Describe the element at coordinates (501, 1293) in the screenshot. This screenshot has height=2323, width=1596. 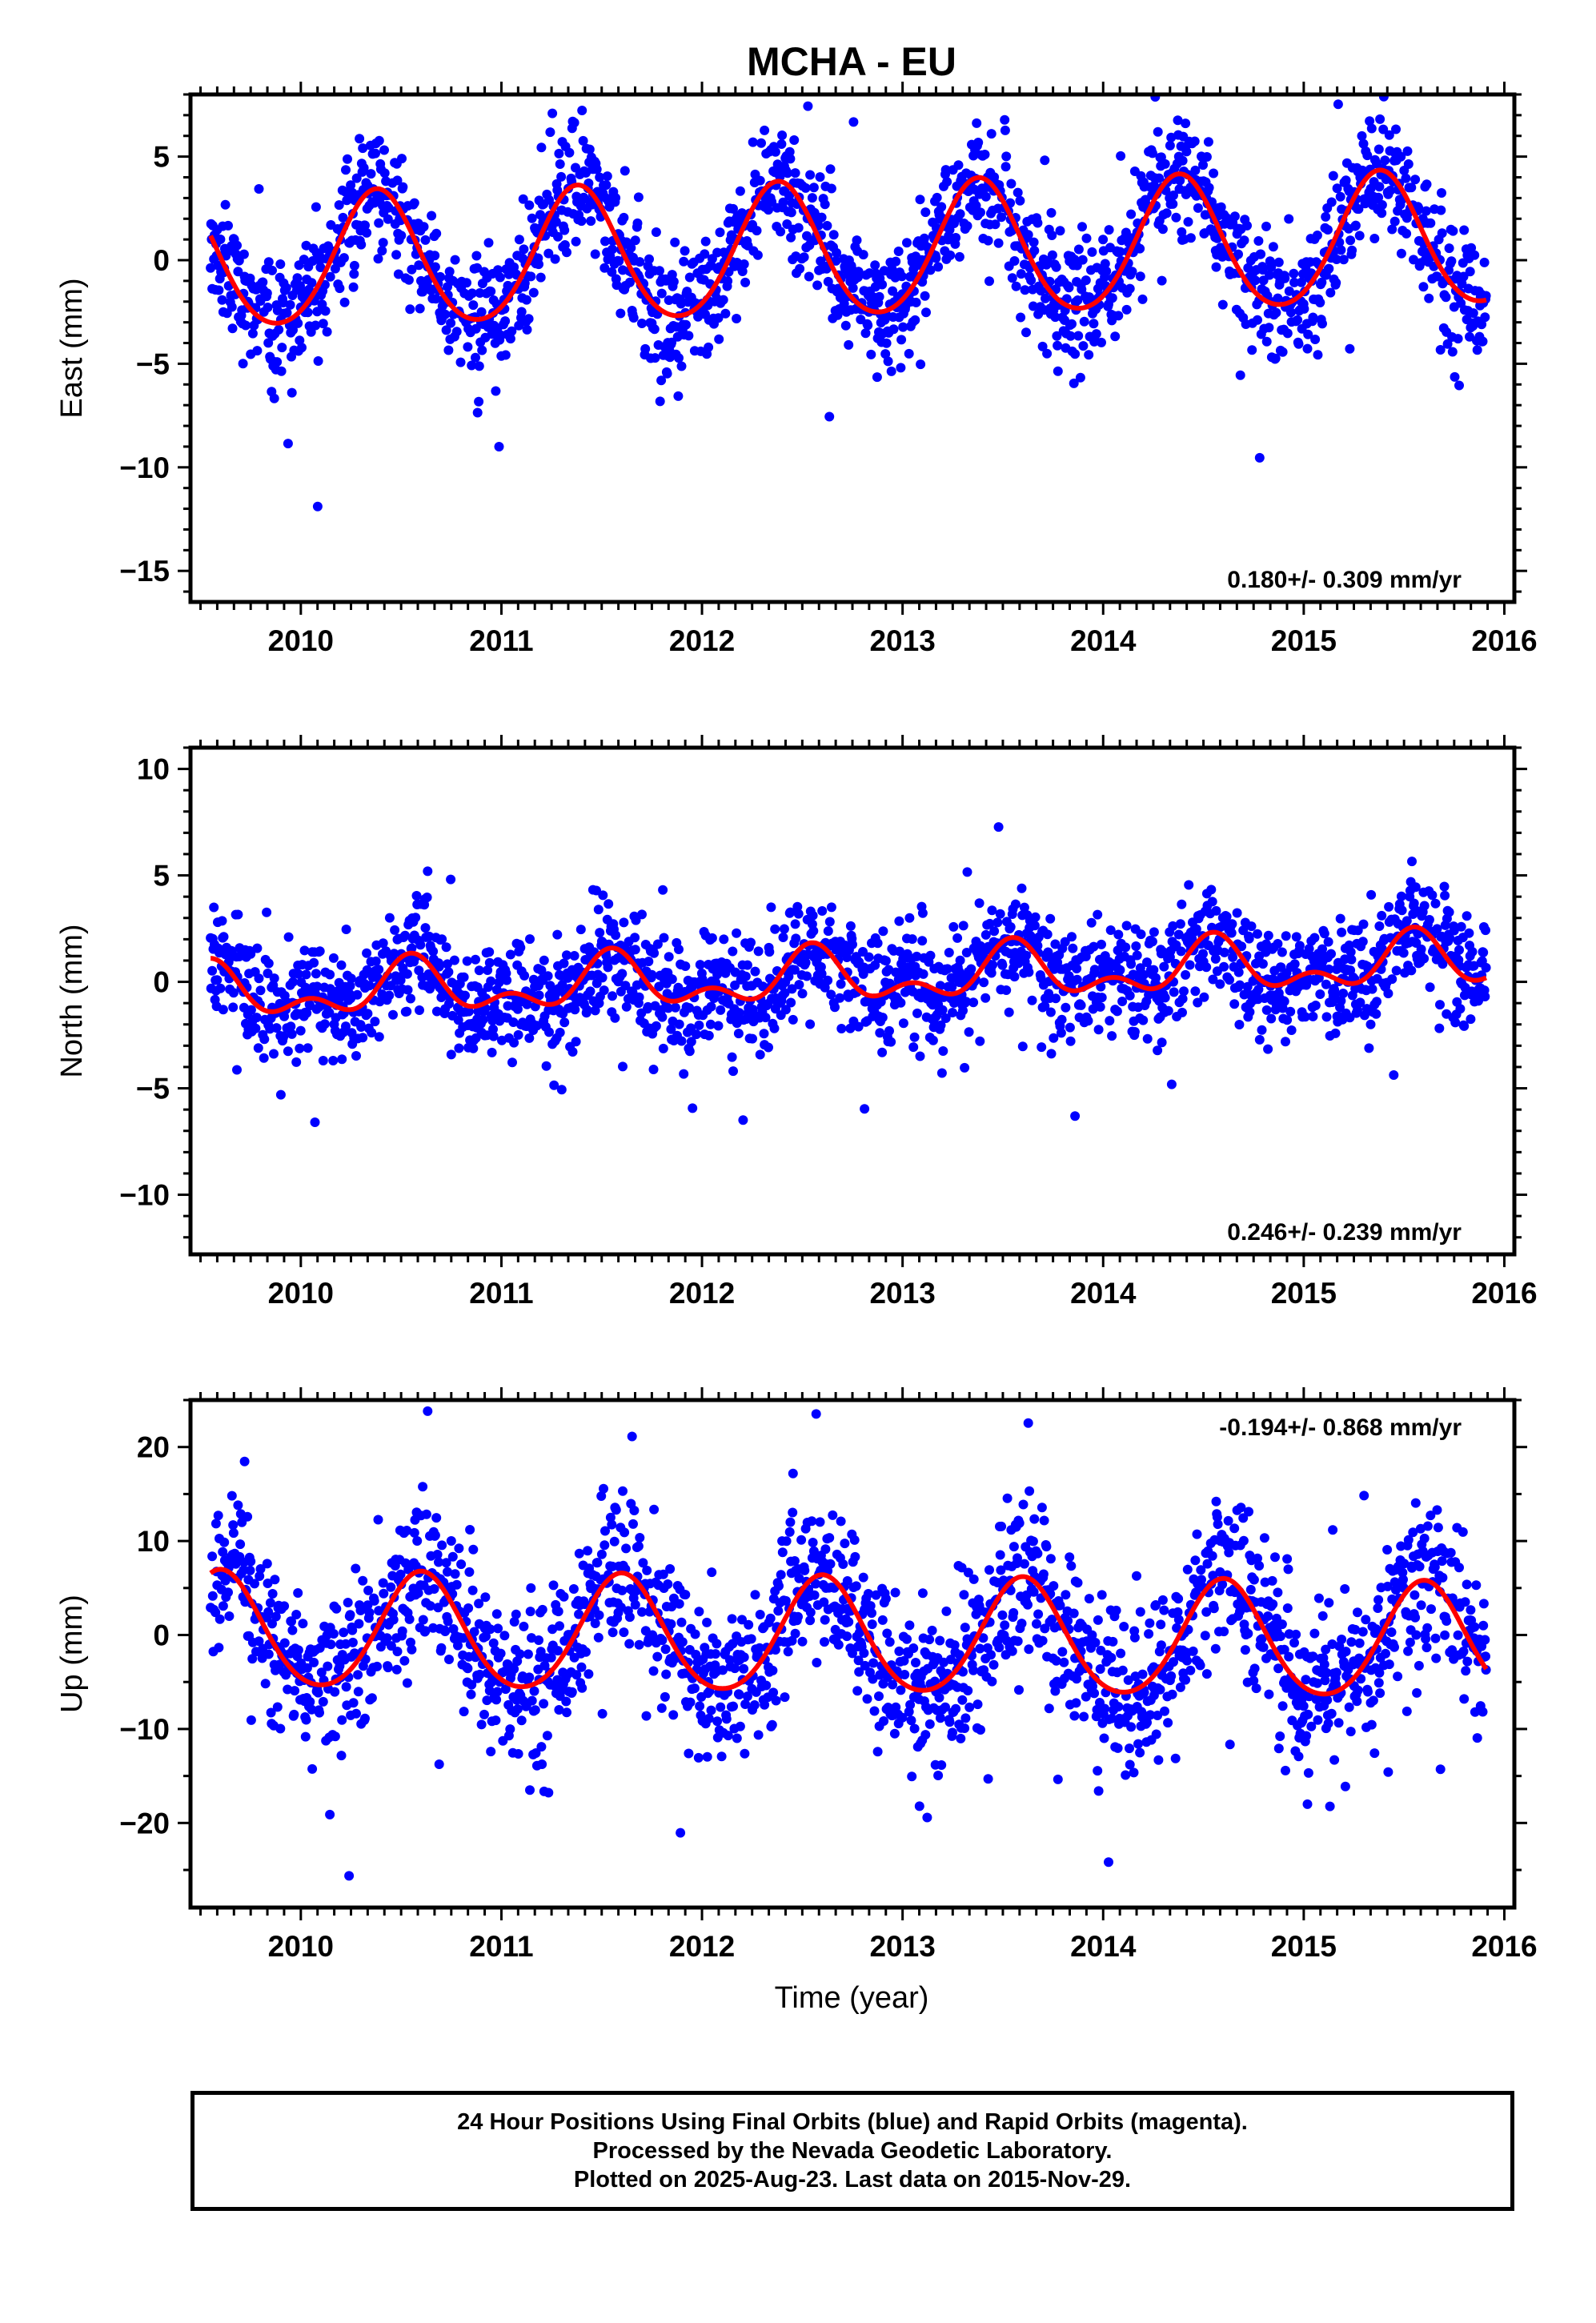
I see `x-tick-label: 2011` at that location.